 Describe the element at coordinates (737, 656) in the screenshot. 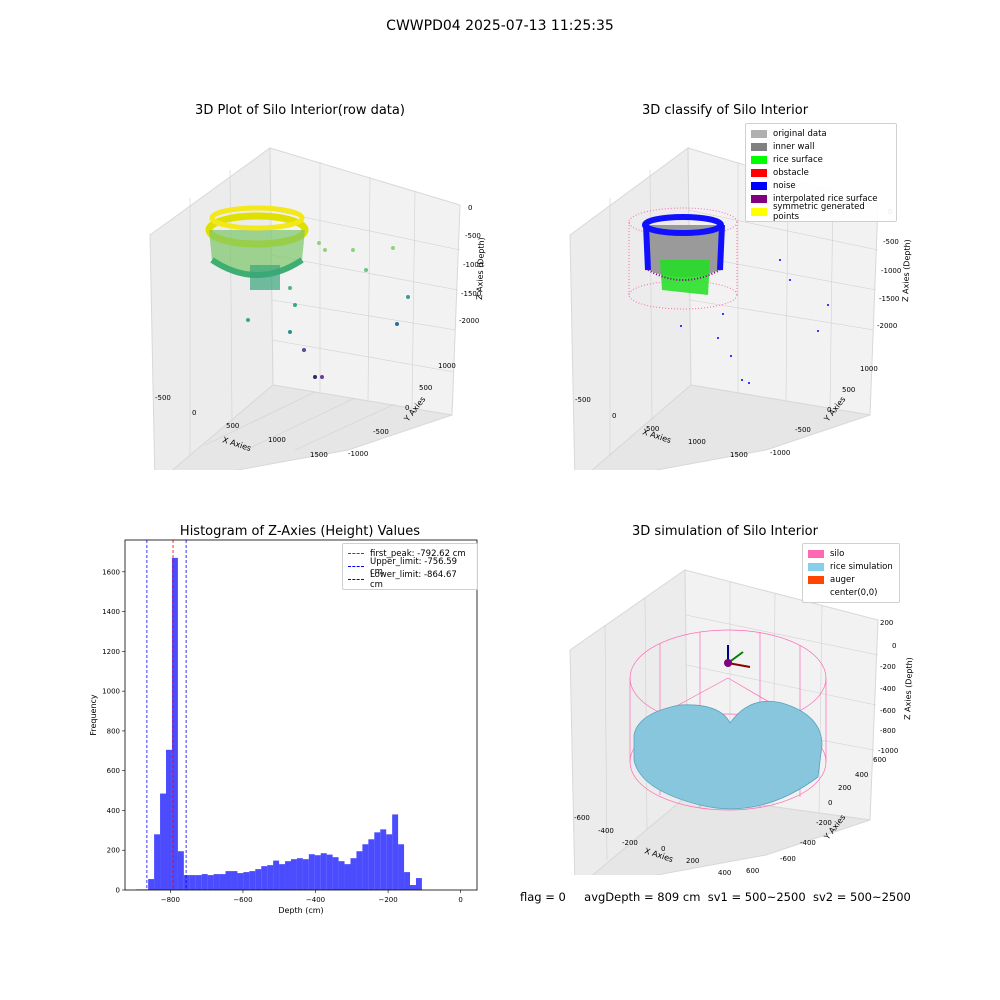

I see `auger-marker` at that location.